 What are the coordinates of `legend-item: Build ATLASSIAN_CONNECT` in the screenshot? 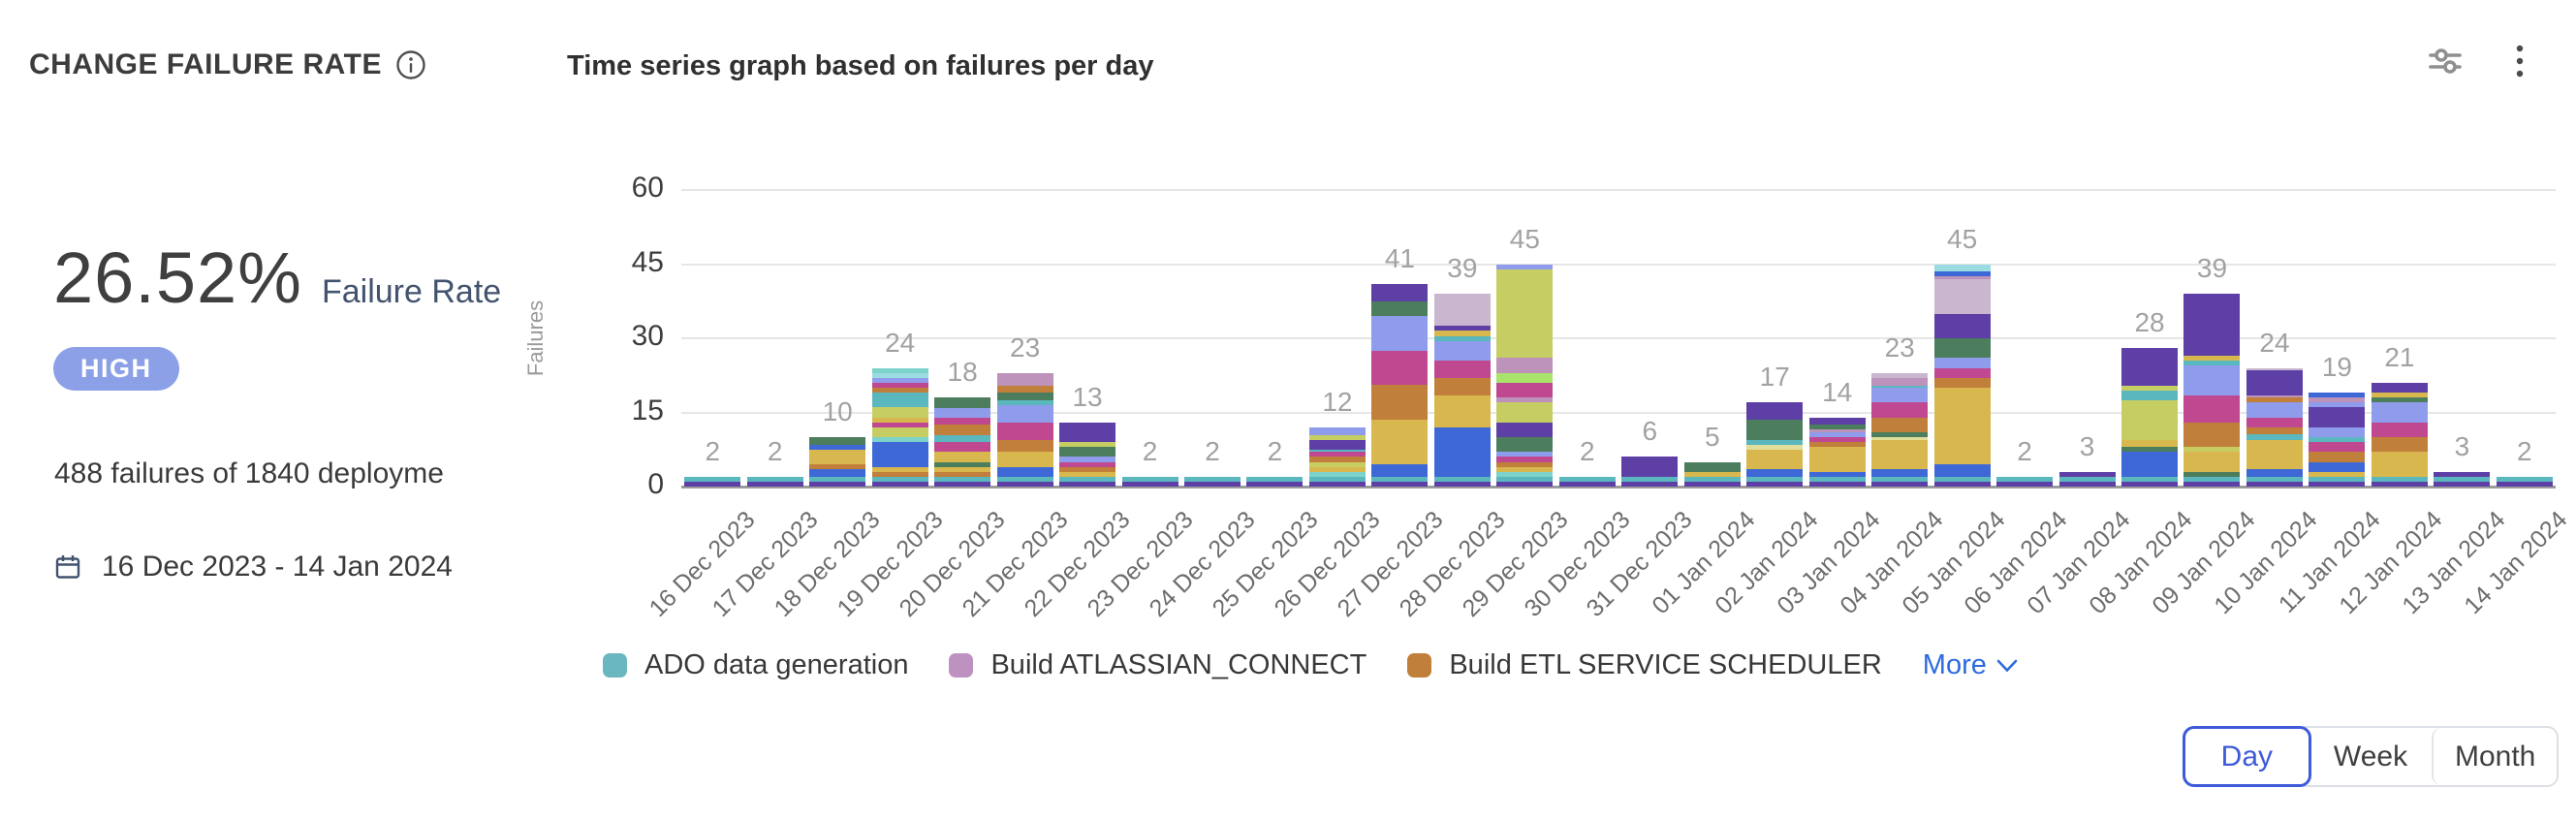 It's located at (1158, 665).